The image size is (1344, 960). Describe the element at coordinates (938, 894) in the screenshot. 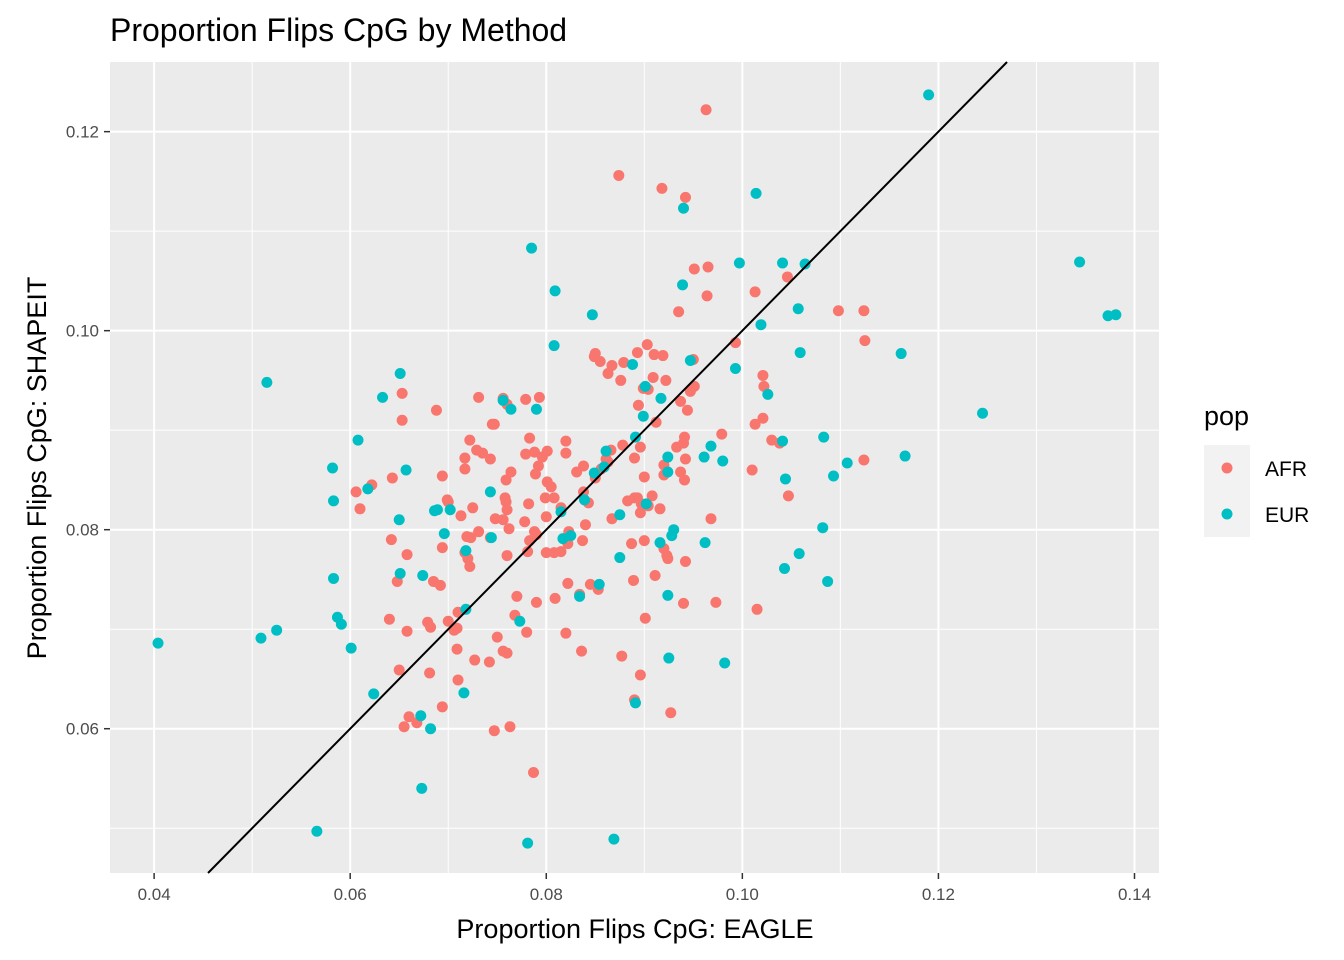

I see `x-tick-label: 0.12` at that location.